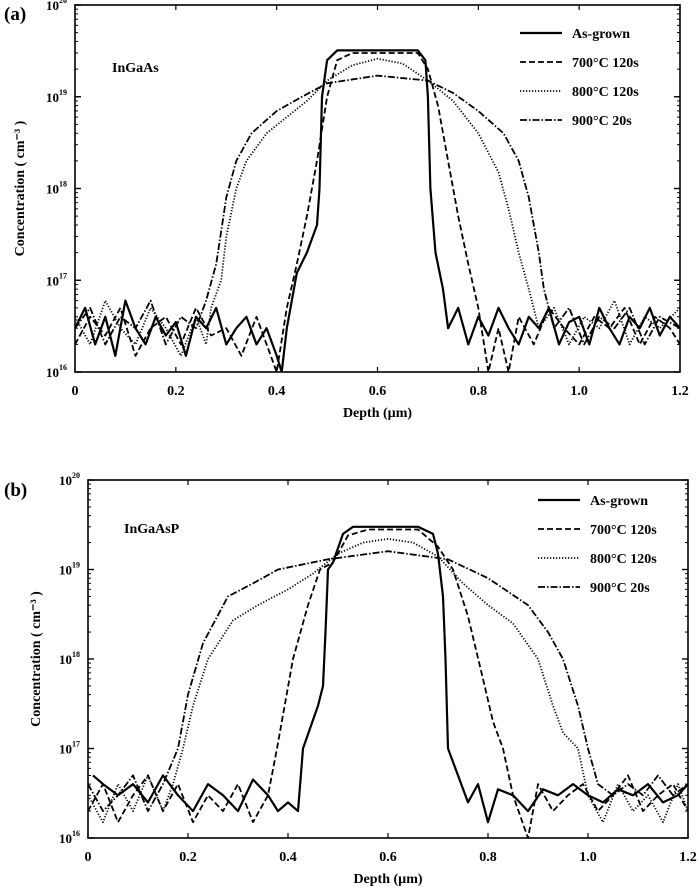 This screenshot has height=890, width=700. Describe the element at coordinates (135, 68) in the screenshot. I see `sample-label: InGaAs` at that location.